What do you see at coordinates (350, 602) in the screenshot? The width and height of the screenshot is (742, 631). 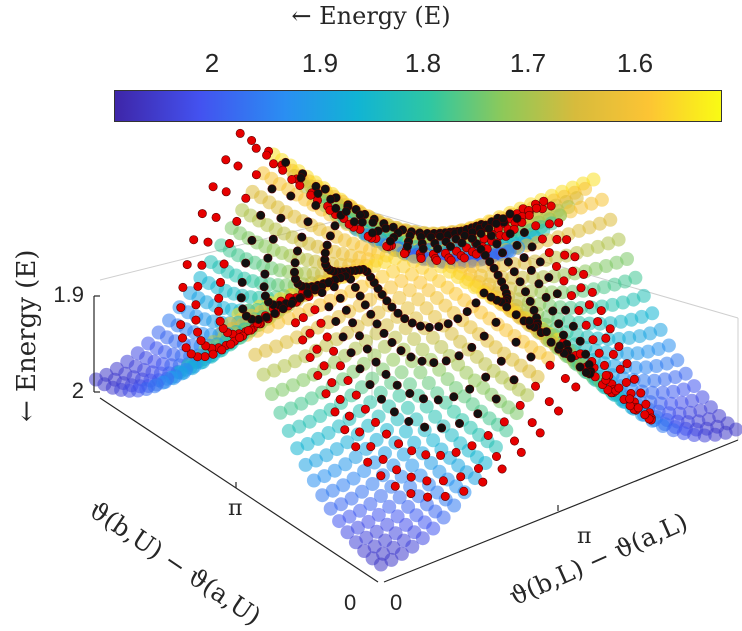 I see `x-tick-label: 0` at bounding box center [350, 602].